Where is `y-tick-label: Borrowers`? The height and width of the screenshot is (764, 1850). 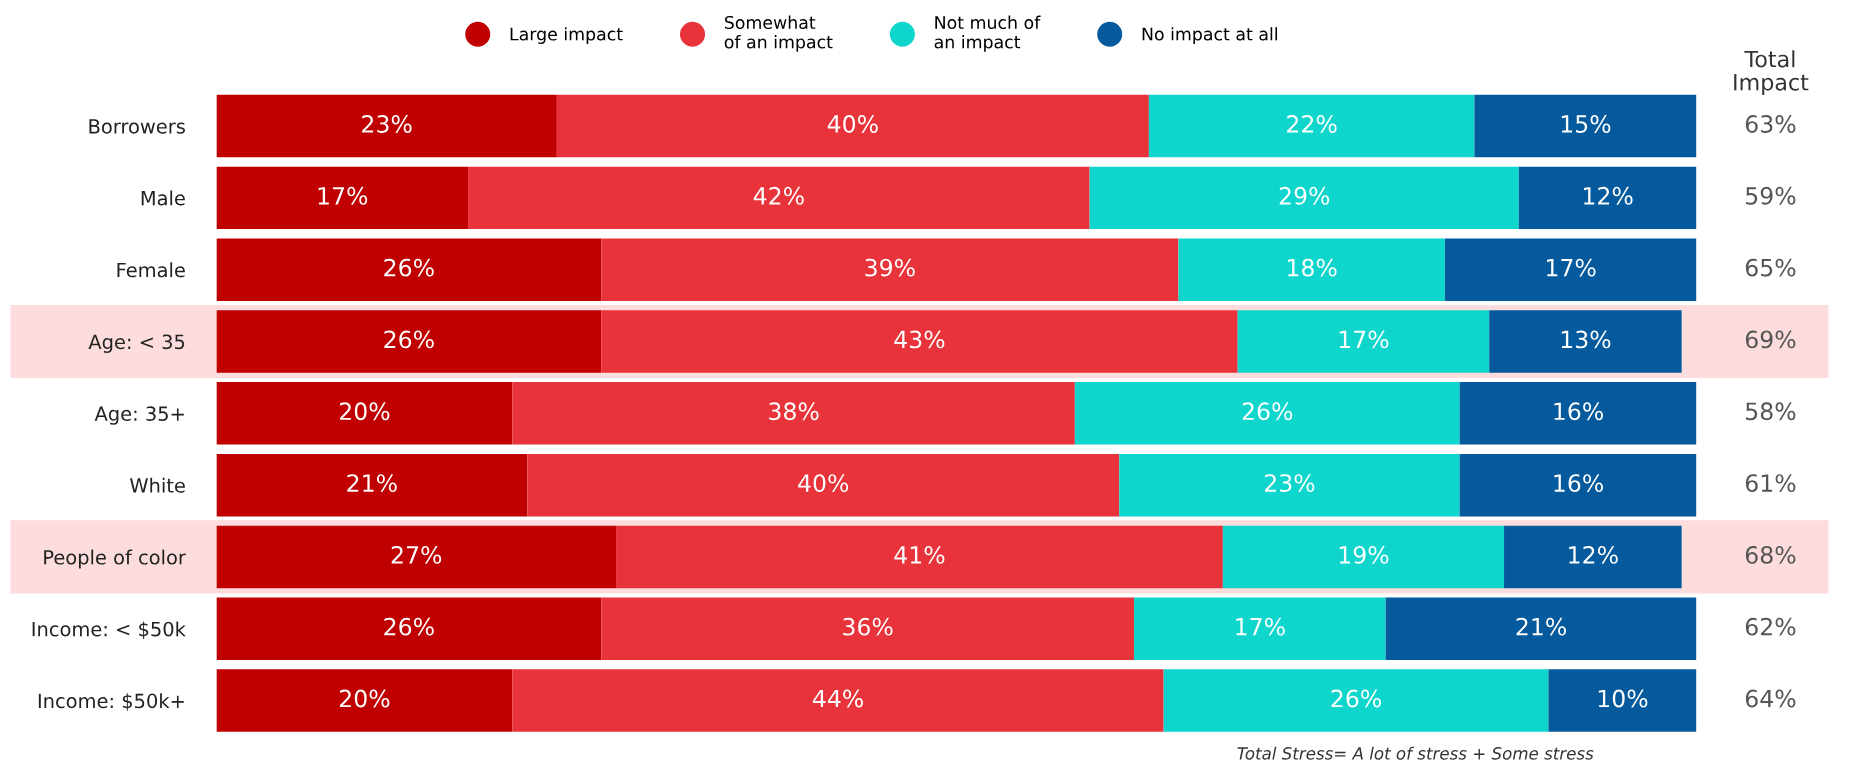 y-tick-label: Borrowers is located at coordinates (137, 126).